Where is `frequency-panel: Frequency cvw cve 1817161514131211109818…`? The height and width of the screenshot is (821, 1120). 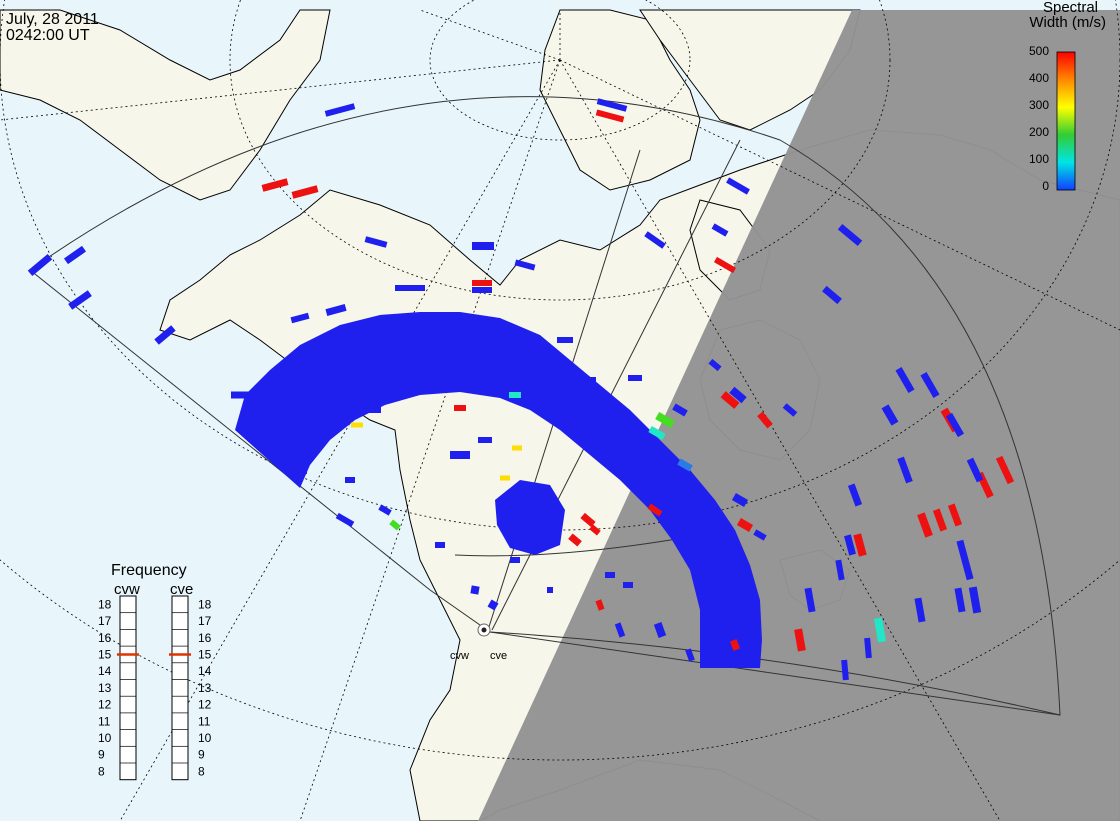 frequency-panel: Frequency cvw cve 1817161514131211109818… is located at coordinates (155, 671).